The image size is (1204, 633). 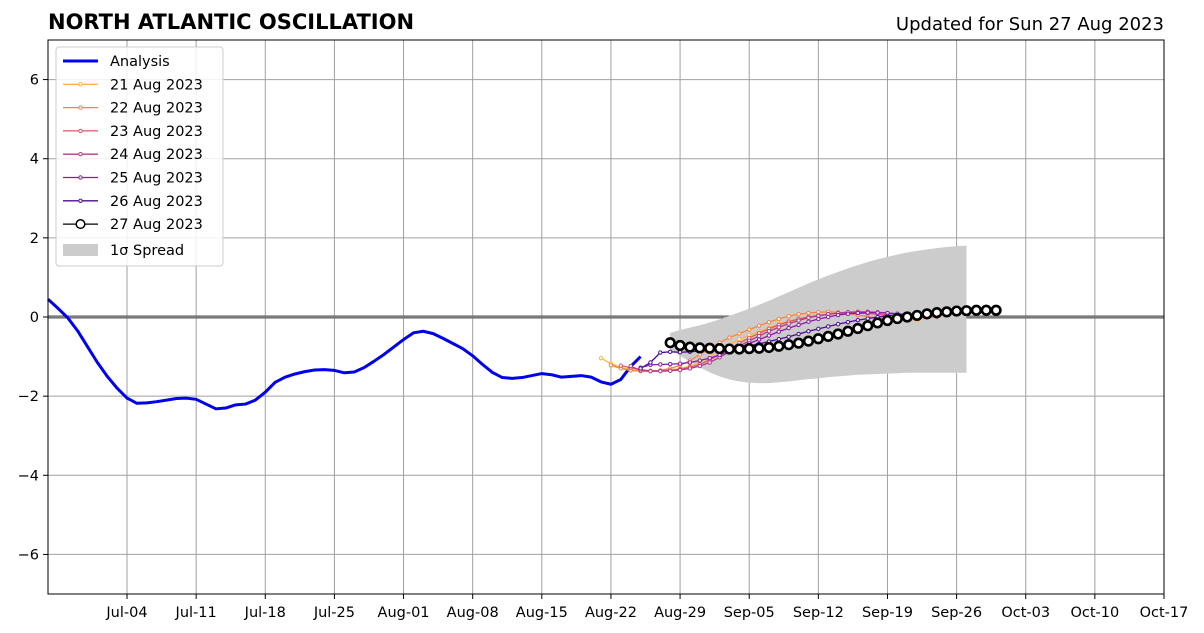 What do you see at coordinates (1164, 613) in the screenshot?
I see `x-tick-label: Oct-17` at bounding box center [1164, 613].